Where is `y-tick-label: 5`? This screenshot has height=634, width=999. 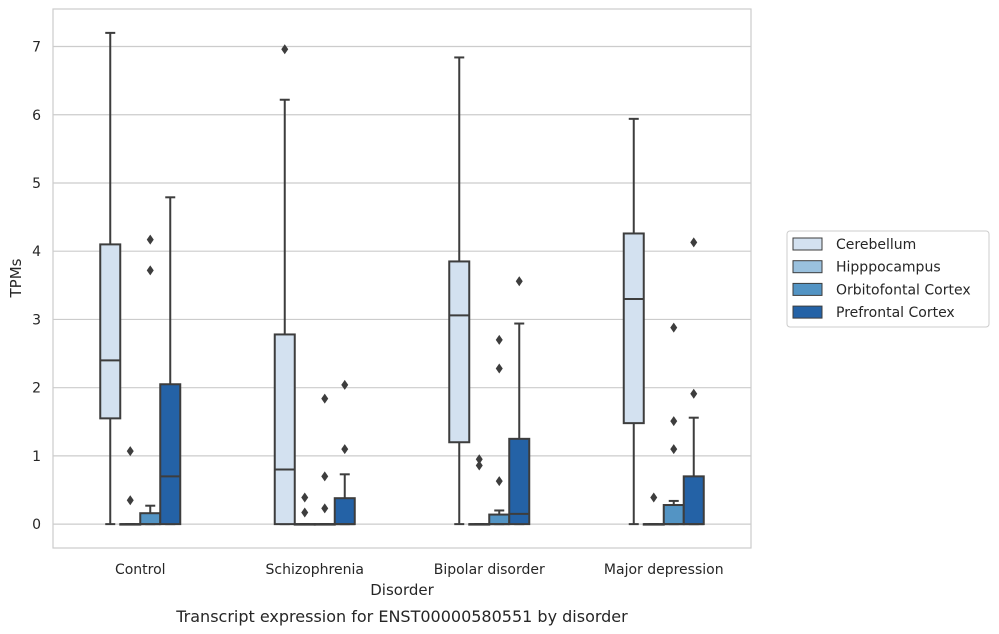
y-tick-label: 5 is located at coordinates (36, 184).